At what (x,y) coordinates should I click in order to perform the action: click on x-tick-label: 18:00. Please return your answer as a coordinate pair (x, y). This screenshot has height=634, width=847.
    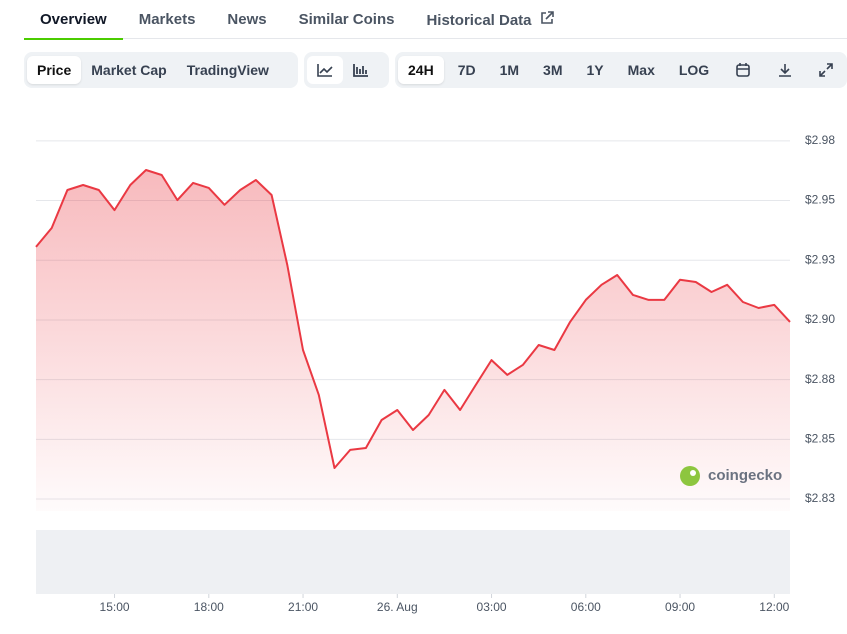
    Looking at the image, I should click on (209, 607).